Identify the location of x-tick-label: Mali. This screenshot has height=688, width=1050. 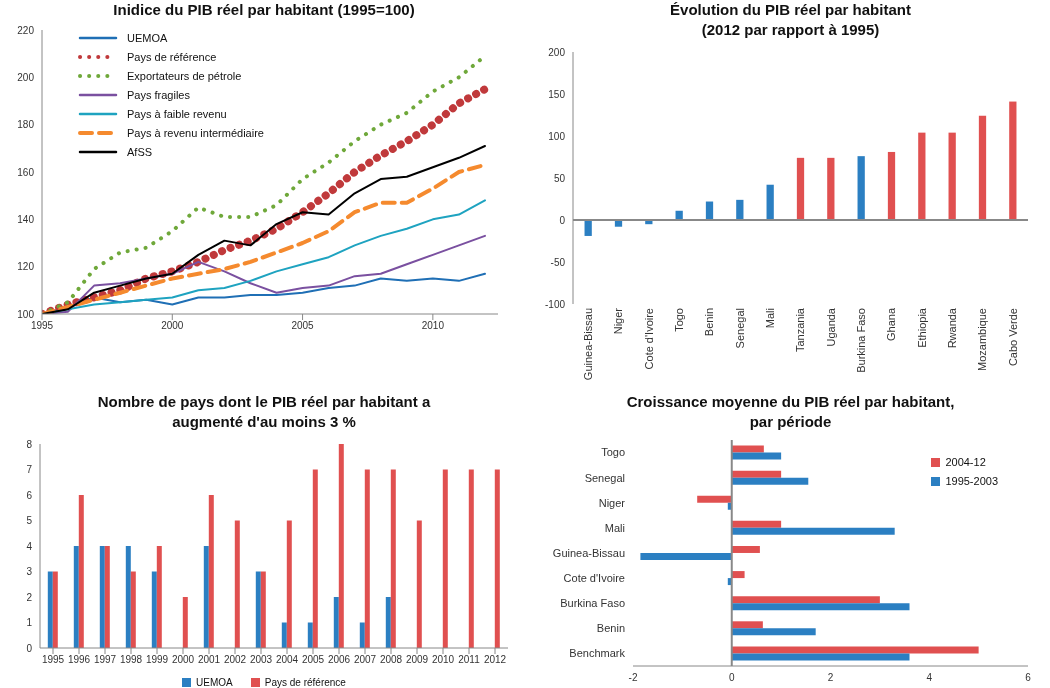
(769, 318).